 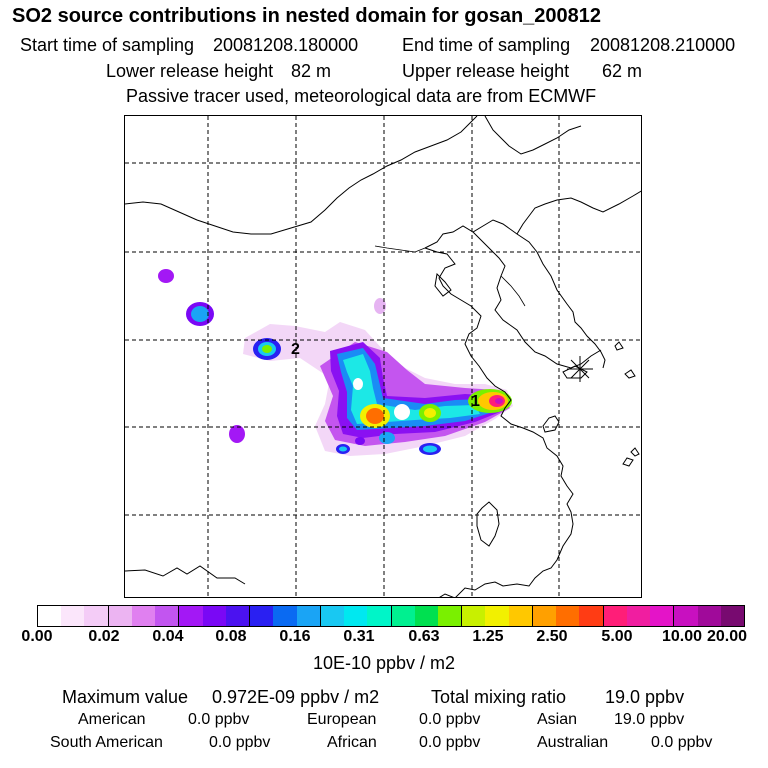 What do you see at coordinates (125, 697) in the screenshot?
I see `max-value-label: Maximum value` at bounding box center [125, 697].